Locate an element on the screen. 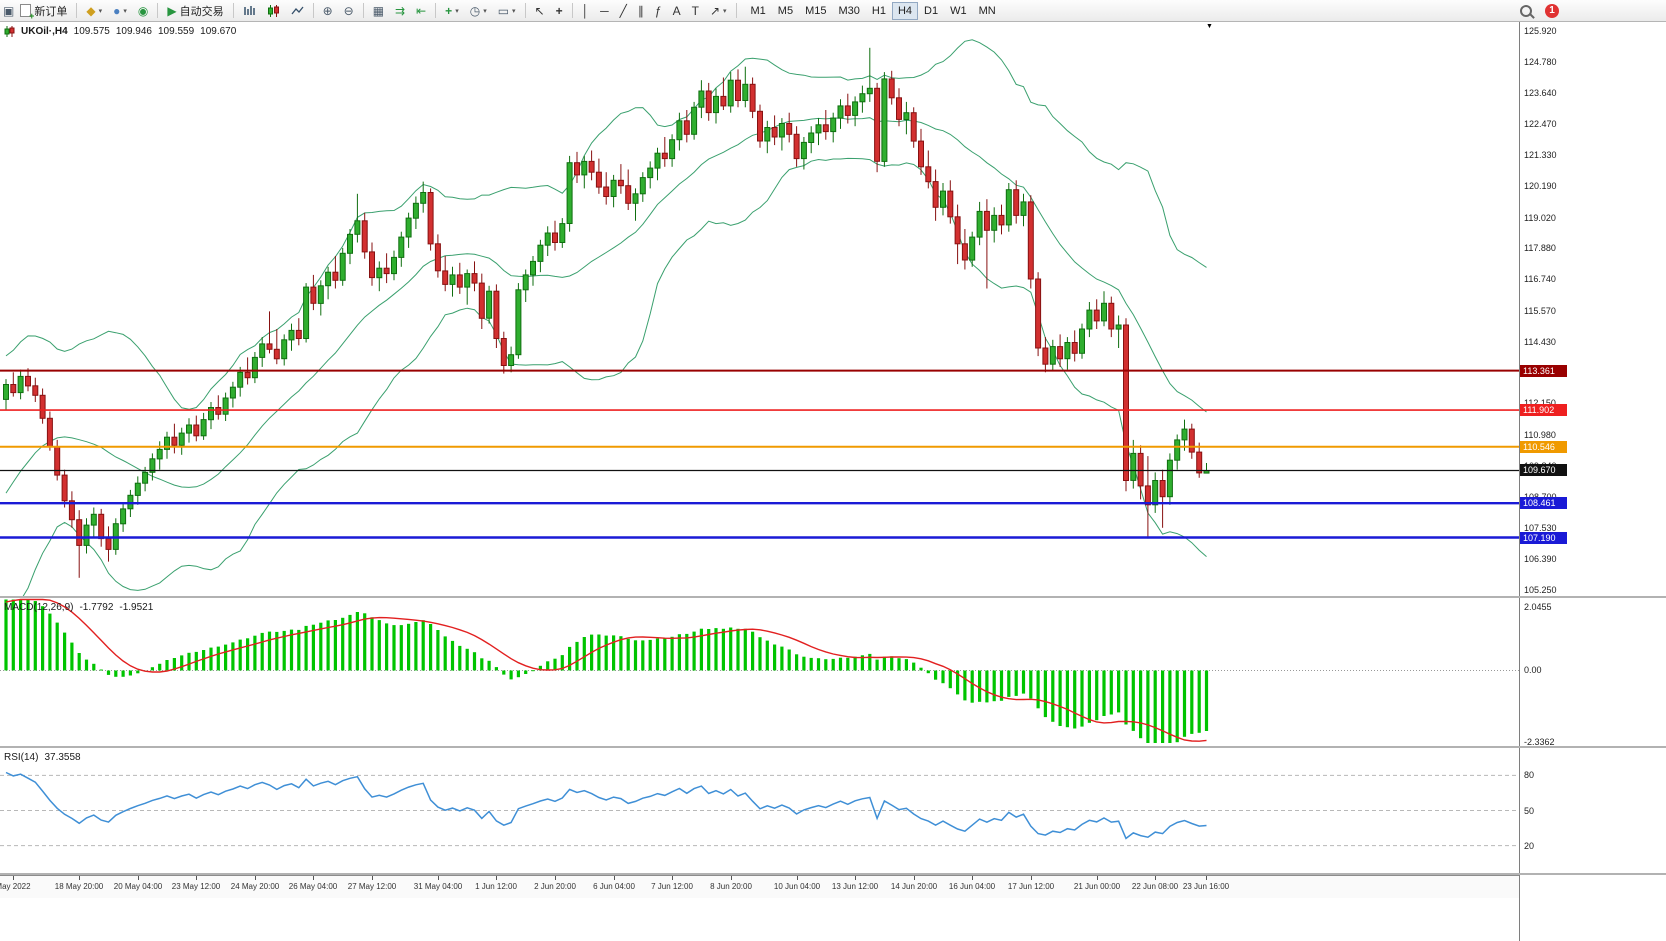 The image size is (1666, 941). price-tick-label: 120.190 is located at coordinates (1540, 186).